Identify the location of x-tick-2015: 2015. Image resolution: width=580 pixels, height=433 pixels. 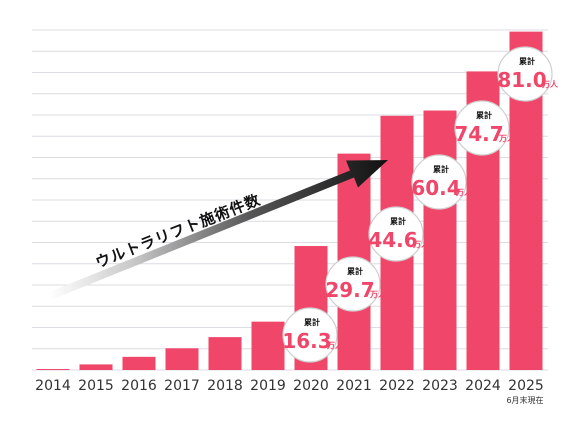
(96, 386).